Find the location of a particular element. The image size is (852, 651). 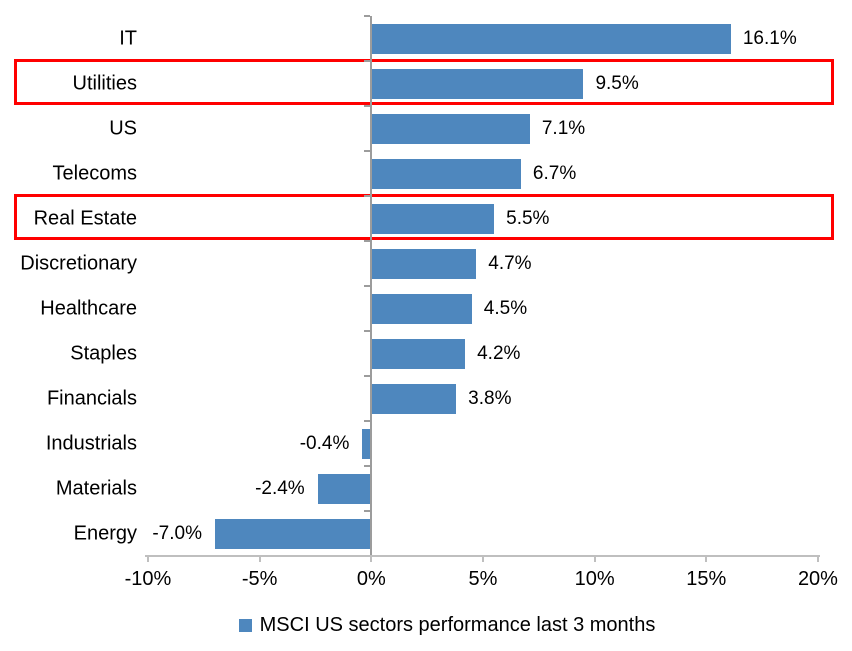

value-axis-tick-label: -10% is located at coordinates (148, 579).